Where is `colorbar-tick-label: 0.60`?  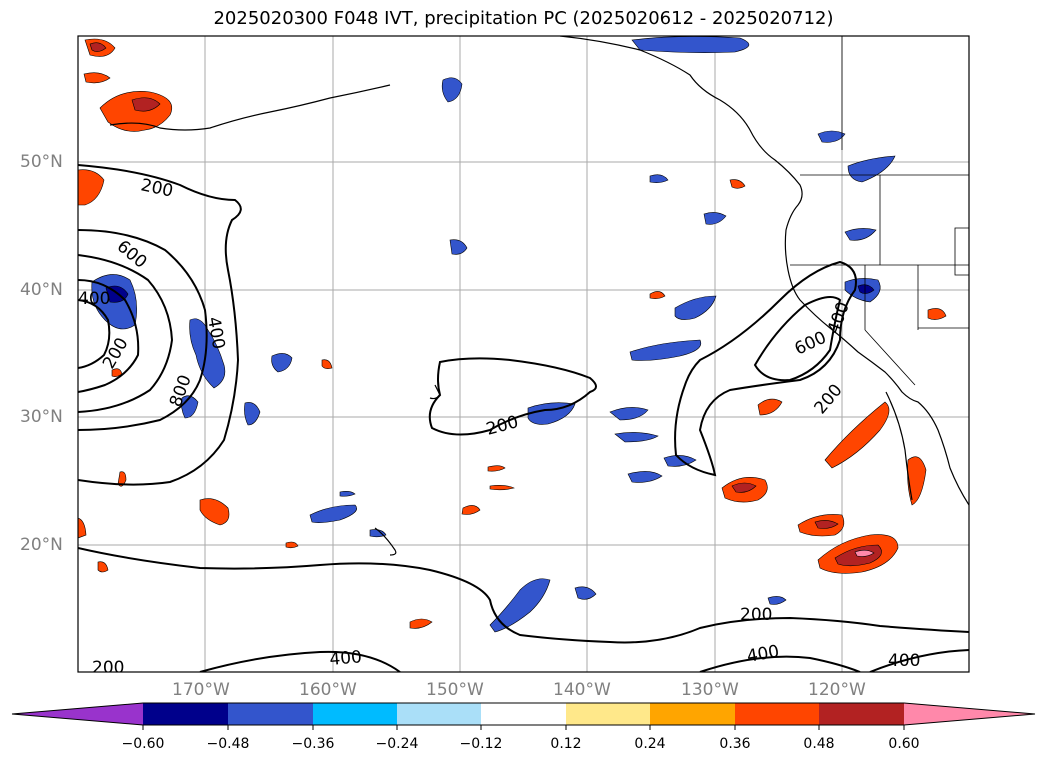
colorbar-tick-label: 0.60 is located at coordinates (904, 744).